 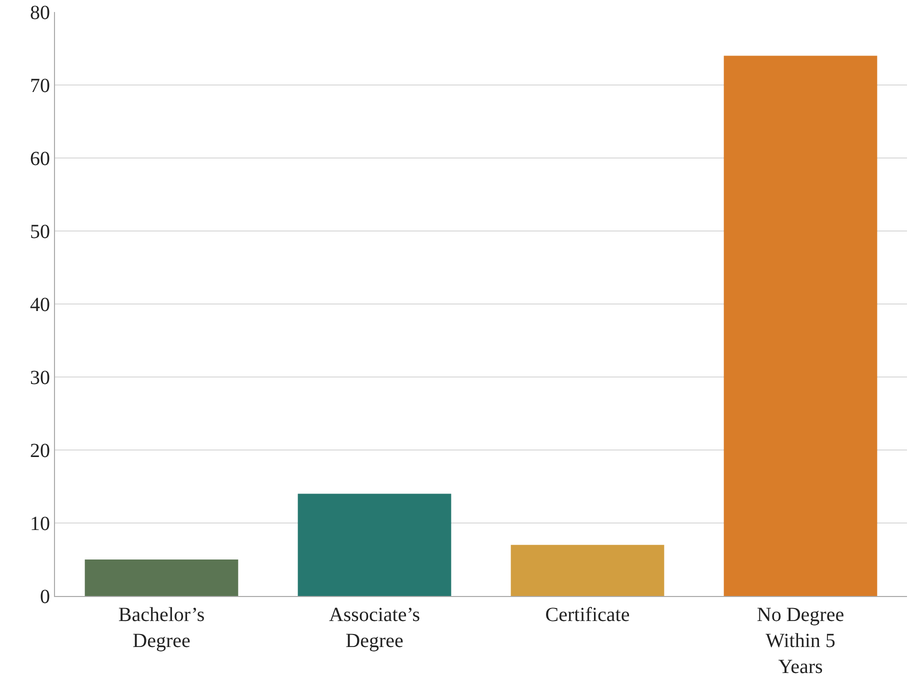 I want to click on x-tick-label: Bachelor’s Degree, so click(x=161, y=628).